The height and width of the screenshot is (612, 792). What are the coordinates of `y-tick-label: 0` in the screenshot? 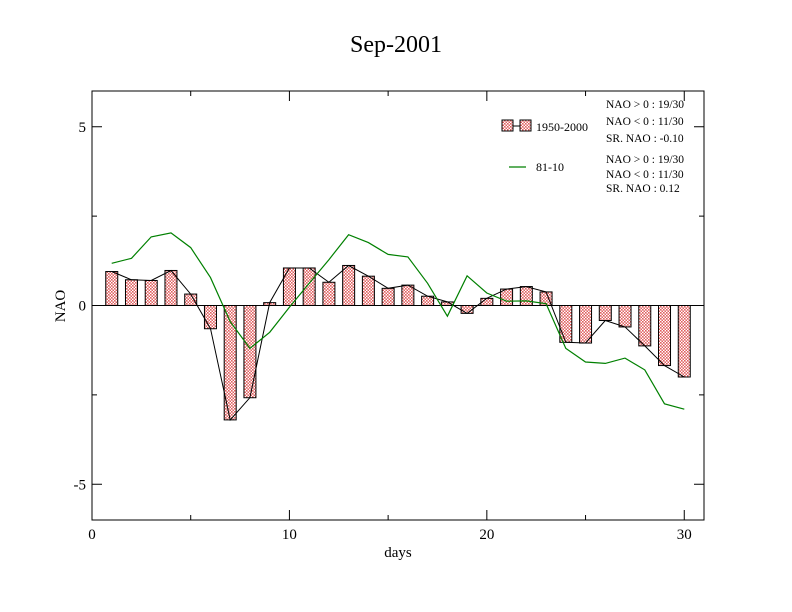 It's located at (83, 307).